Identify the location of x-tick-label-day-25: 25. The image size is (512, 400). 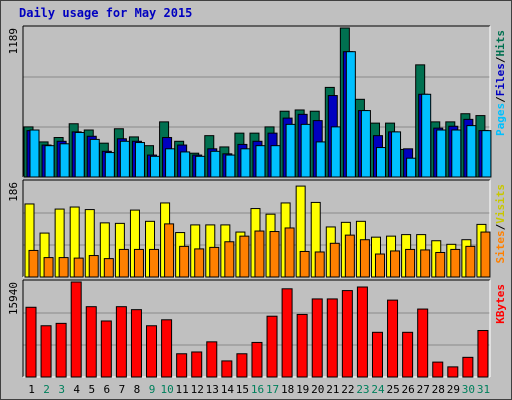
(392, 389).